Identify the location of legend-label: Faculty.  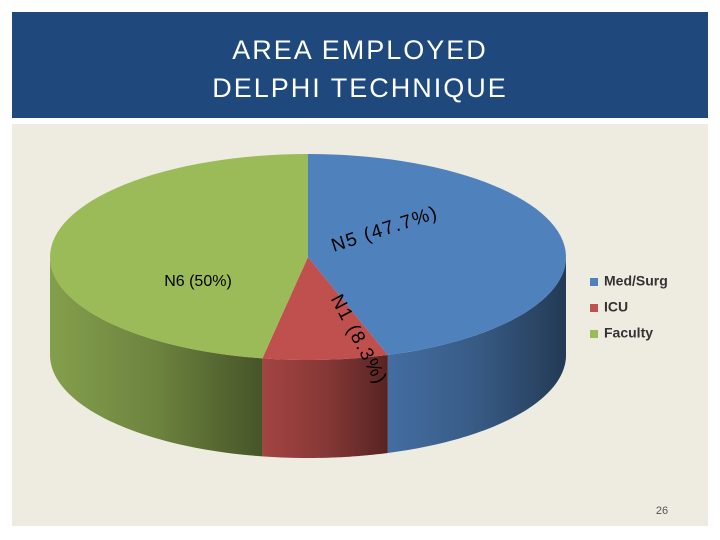
(628, 333).